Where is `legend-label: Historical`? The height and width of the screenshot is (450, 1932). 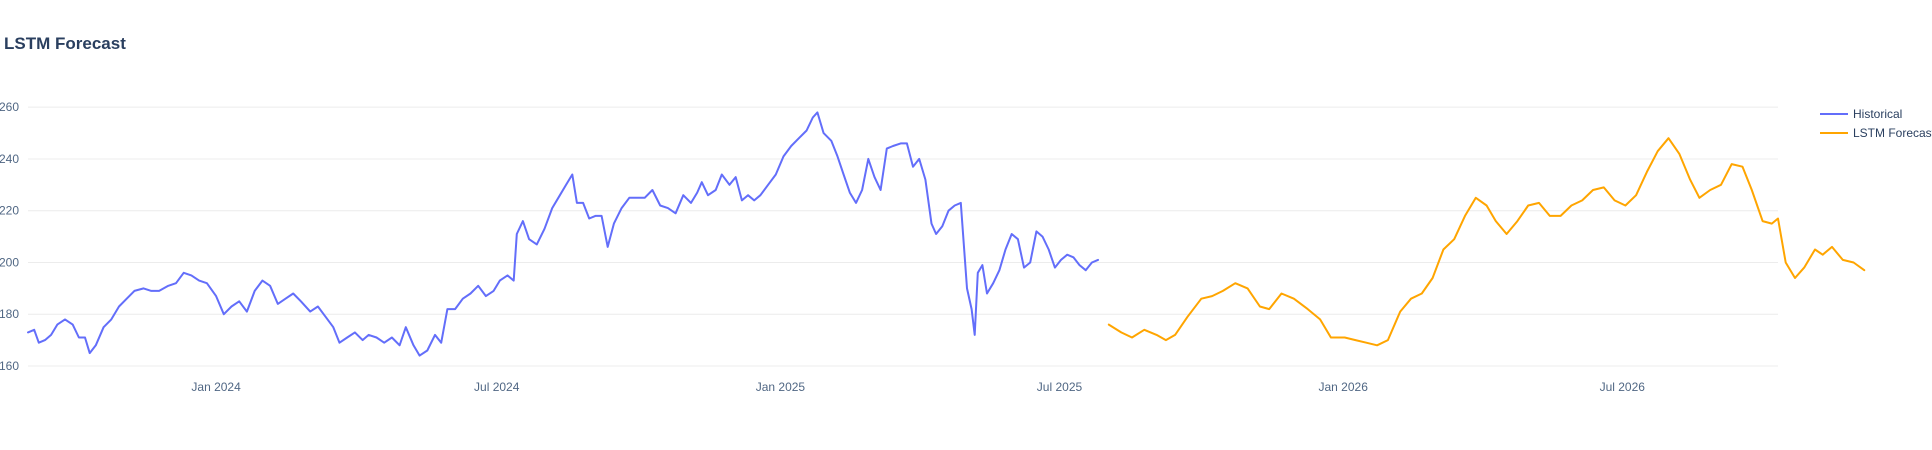
legend-label: Historical is located at coordinates (1877, 114).